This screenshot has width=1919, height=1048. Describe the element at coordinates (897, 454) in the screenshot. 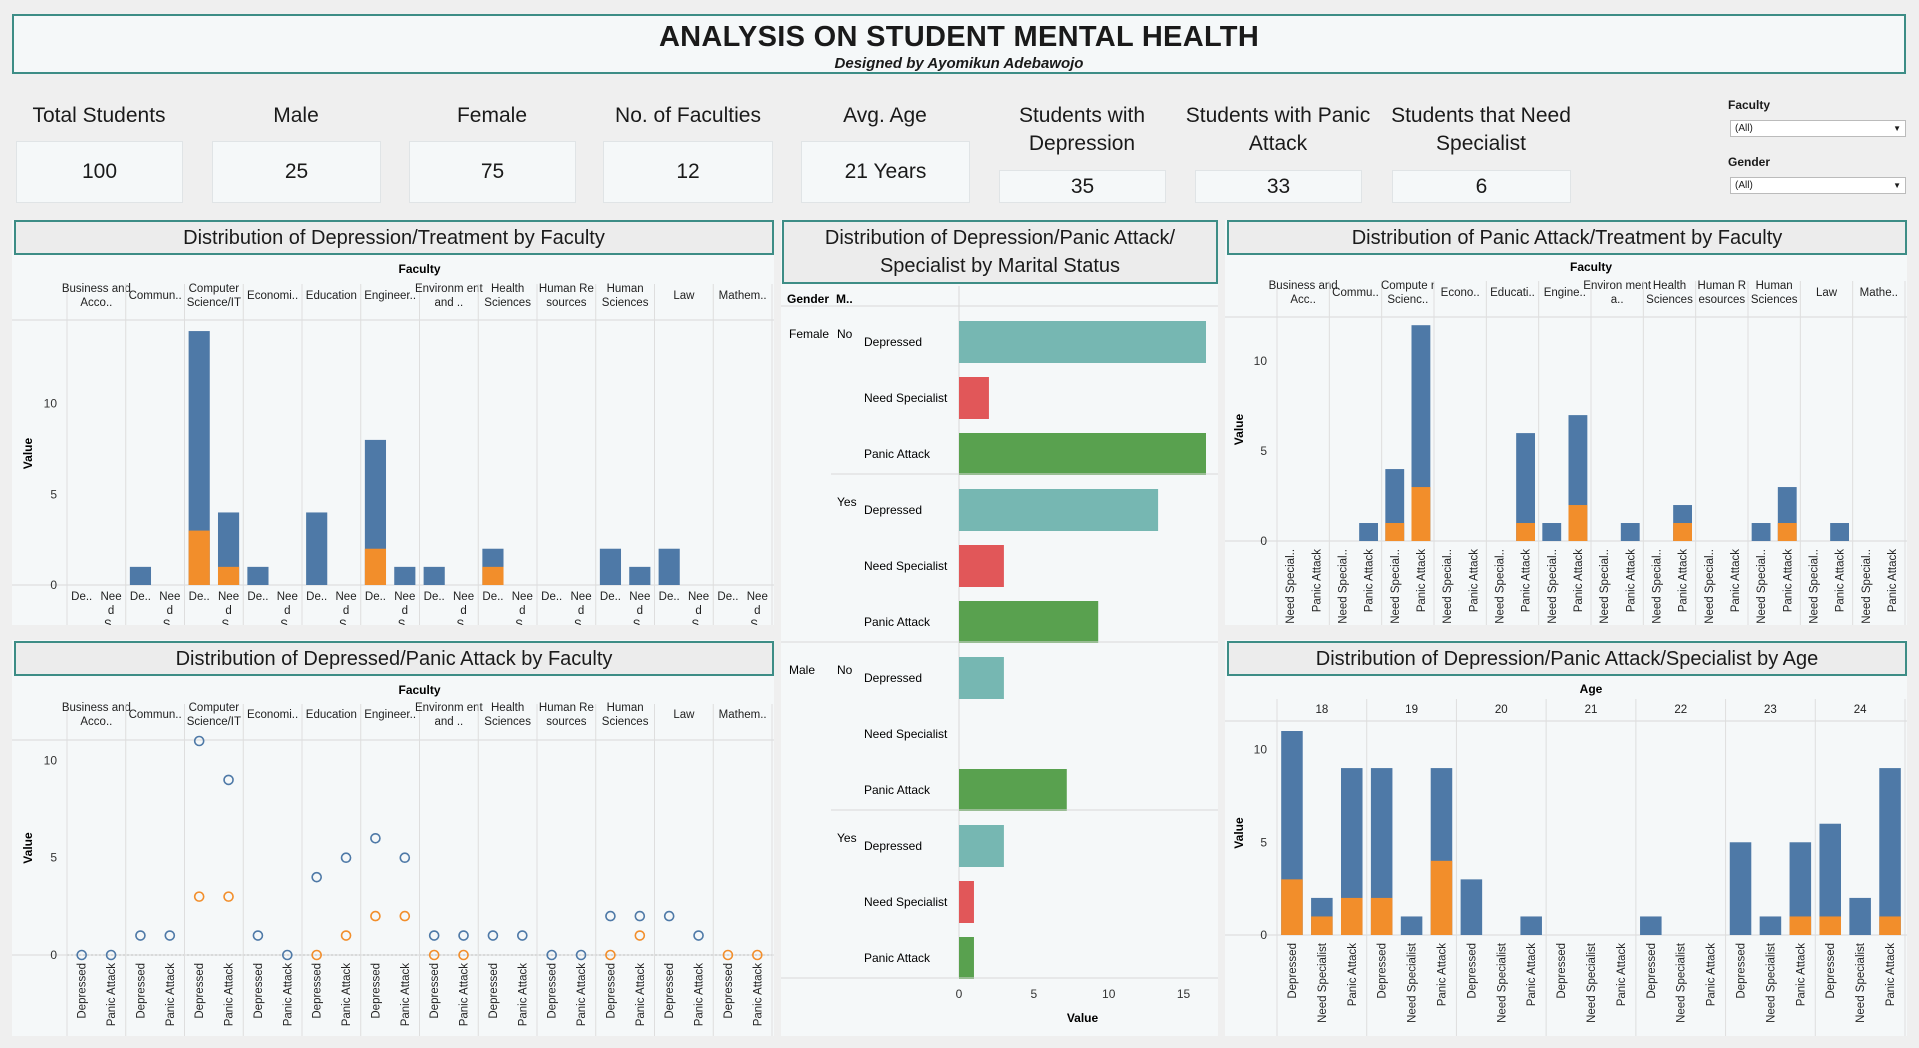

I see `row-label: Panic Attack` at that location.